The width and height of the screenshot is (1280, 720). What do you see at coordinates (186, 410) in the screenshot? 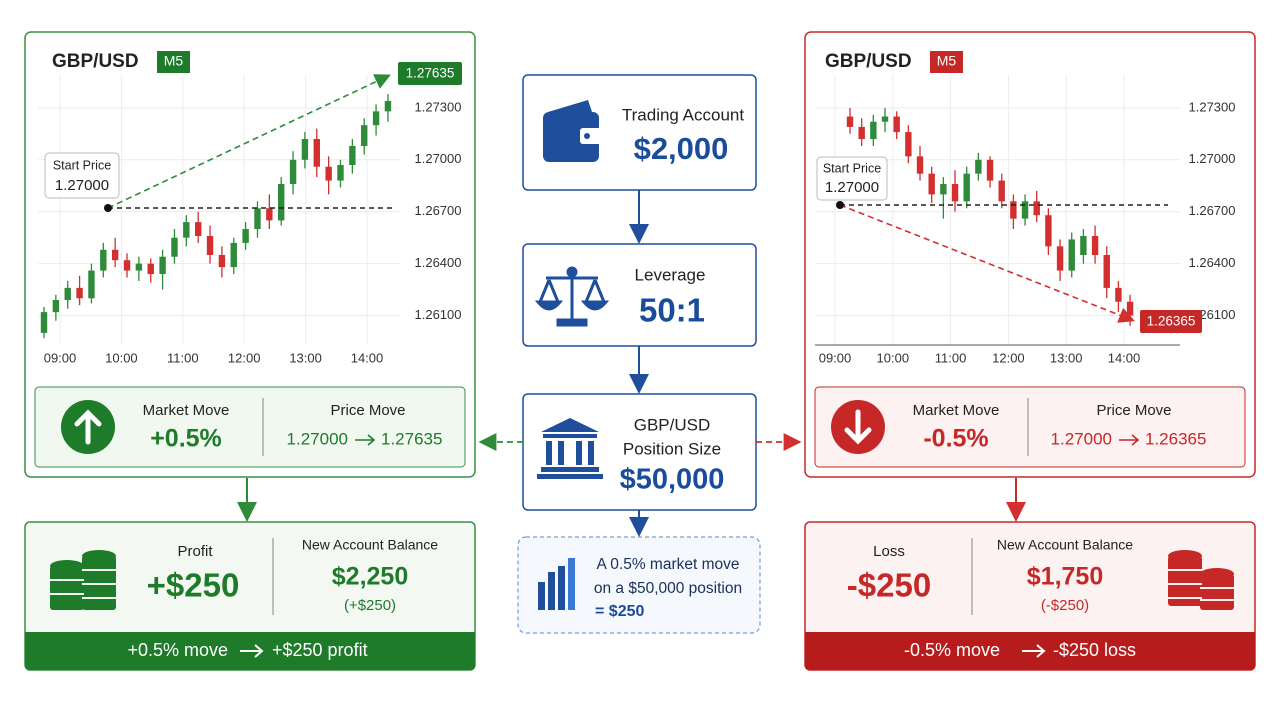
I see `move-label: Market Move` at bounding box center [186, 410].